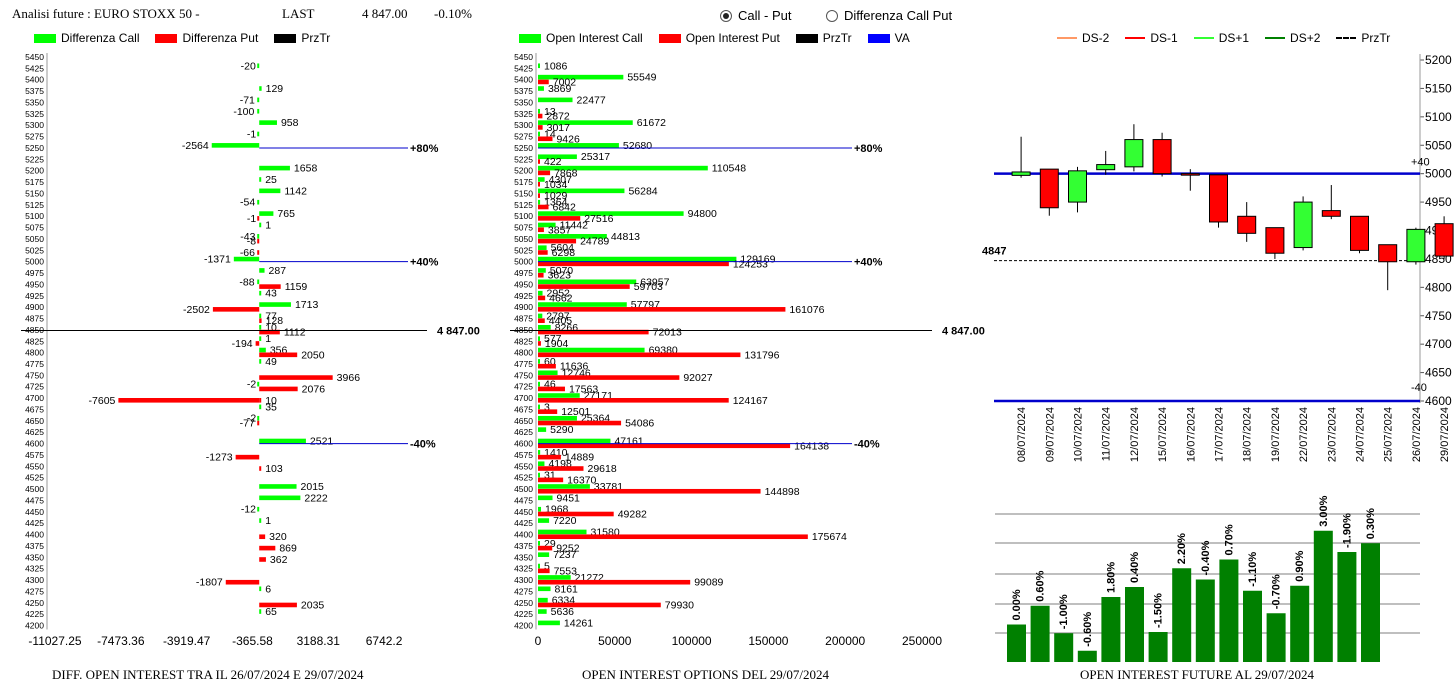  What do you see at coordinates (563, 248) in the screenshot?
I see `bar-value-label: 5604` at bounding box center [563, 248].